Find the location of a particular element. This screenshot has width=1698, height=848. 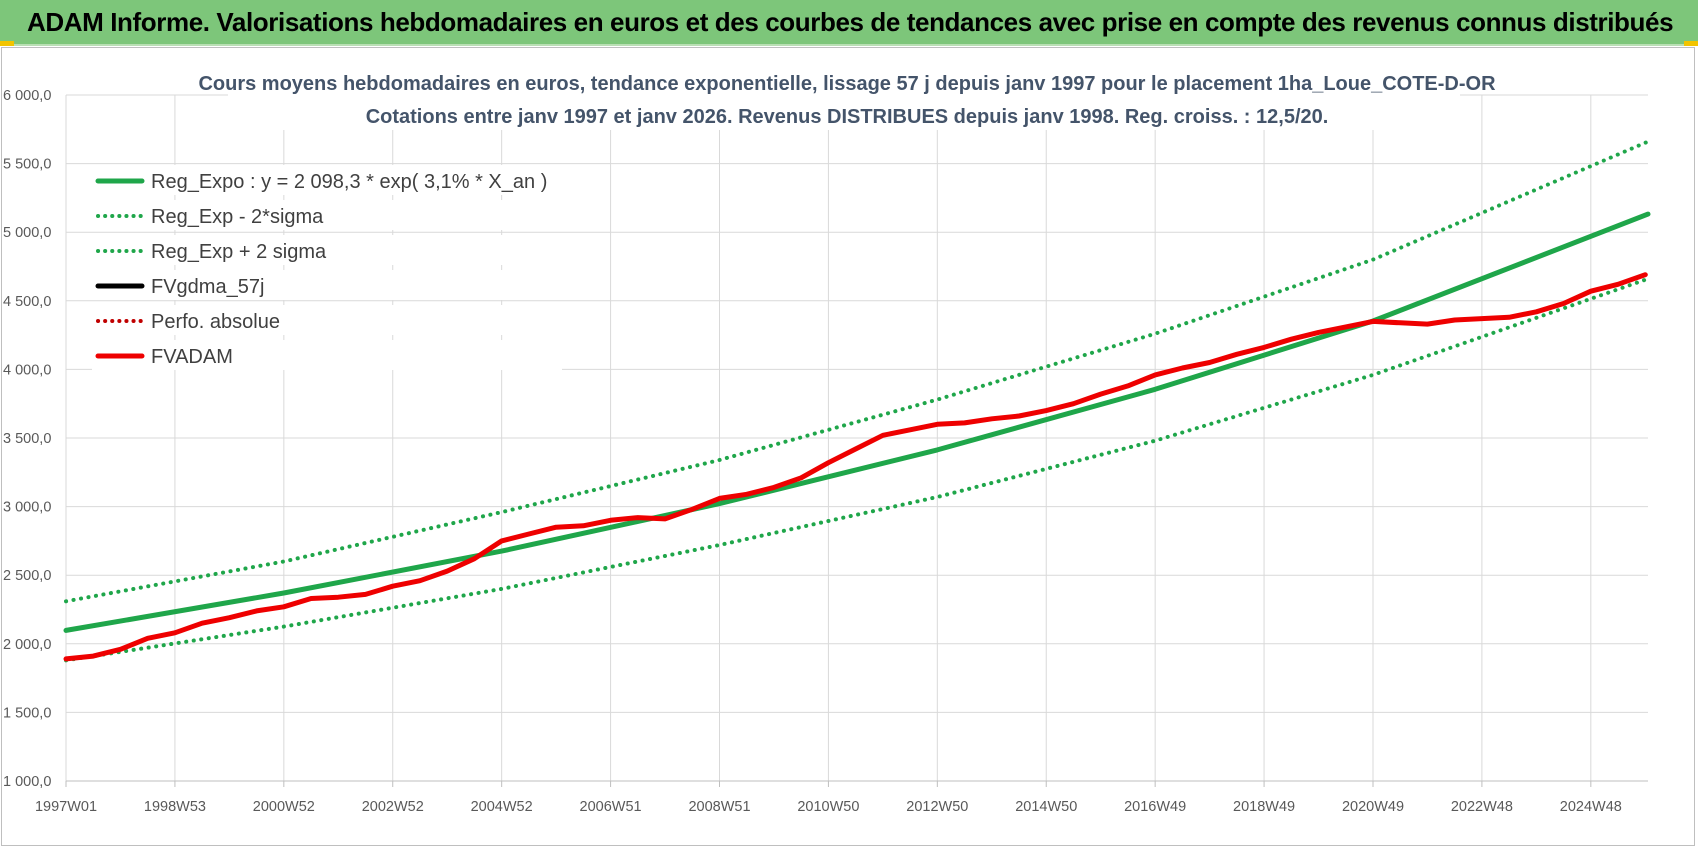

y-tick-label: 5 500,0 is located at coordinates (27, 165).